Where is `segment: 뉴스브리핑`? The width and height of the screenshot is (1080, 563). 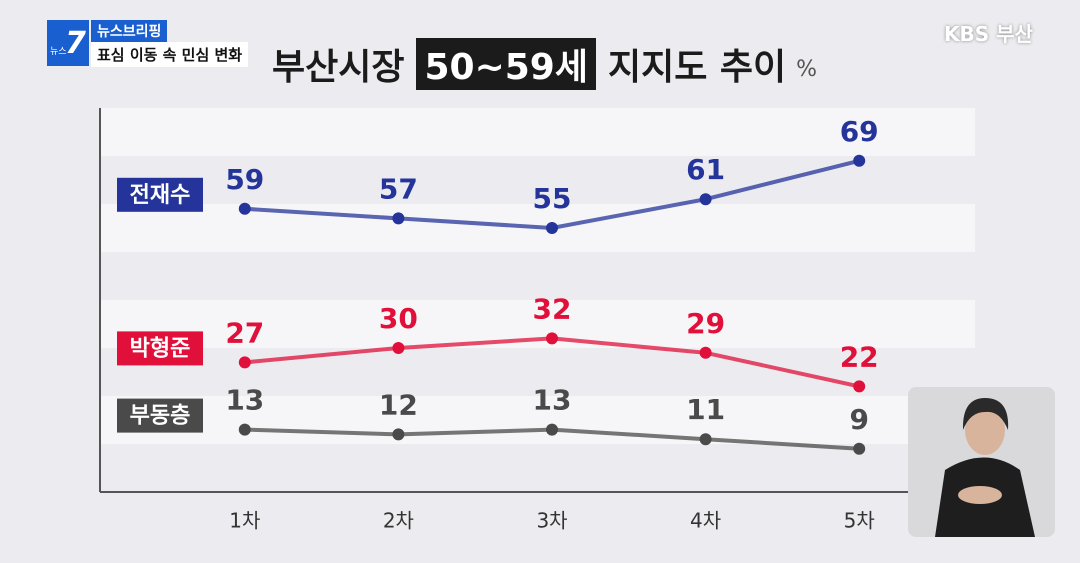
segment: 뉴스브리핑 is located at coordinates (129, 31).